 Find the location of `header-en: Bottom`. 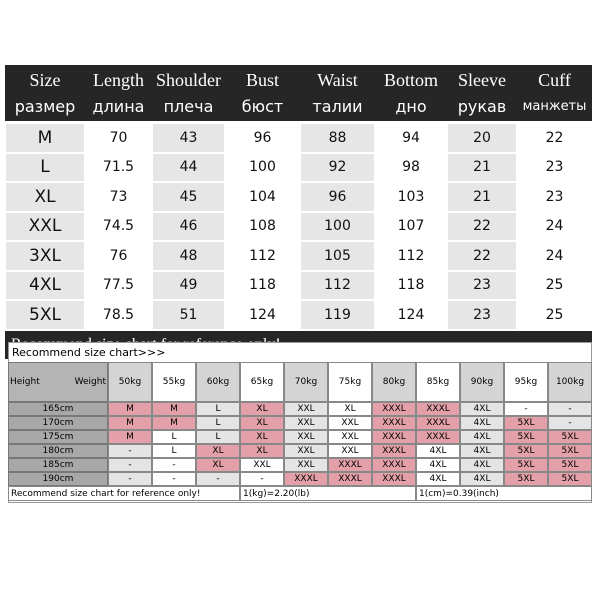

header-en: Bottom is located at coordinates (410, 80).